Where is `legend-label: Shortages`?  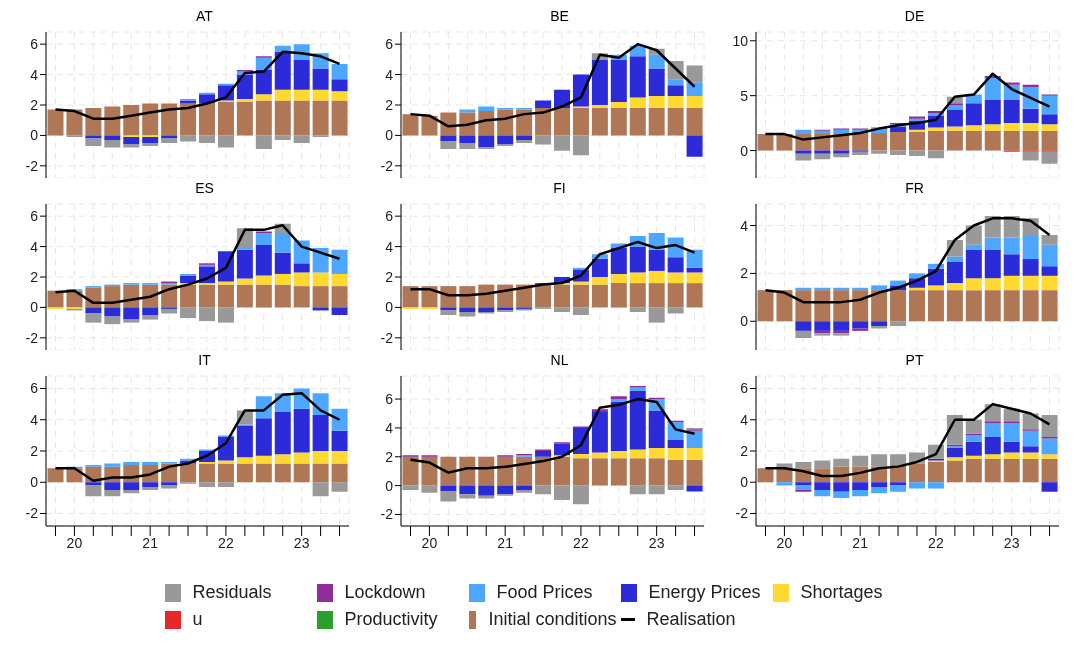
legend-label: Shortages is located at coordinates (841, 592).